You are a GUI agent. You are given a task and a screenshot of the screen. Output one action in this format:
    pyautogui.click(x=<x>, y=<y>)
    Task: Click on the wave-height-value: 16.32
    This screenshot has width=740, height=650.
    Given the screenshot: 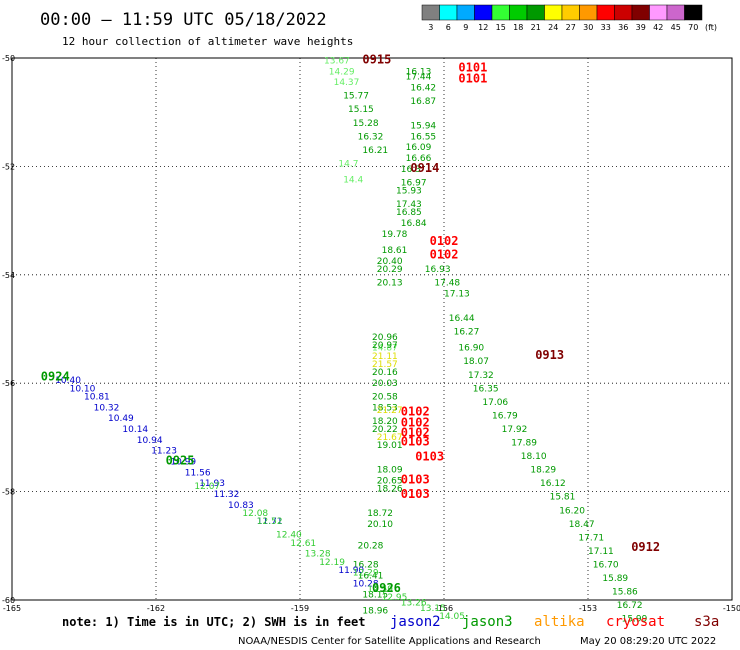 What is the action you would take?
    pyautogui.click(x=371, y=137)
    